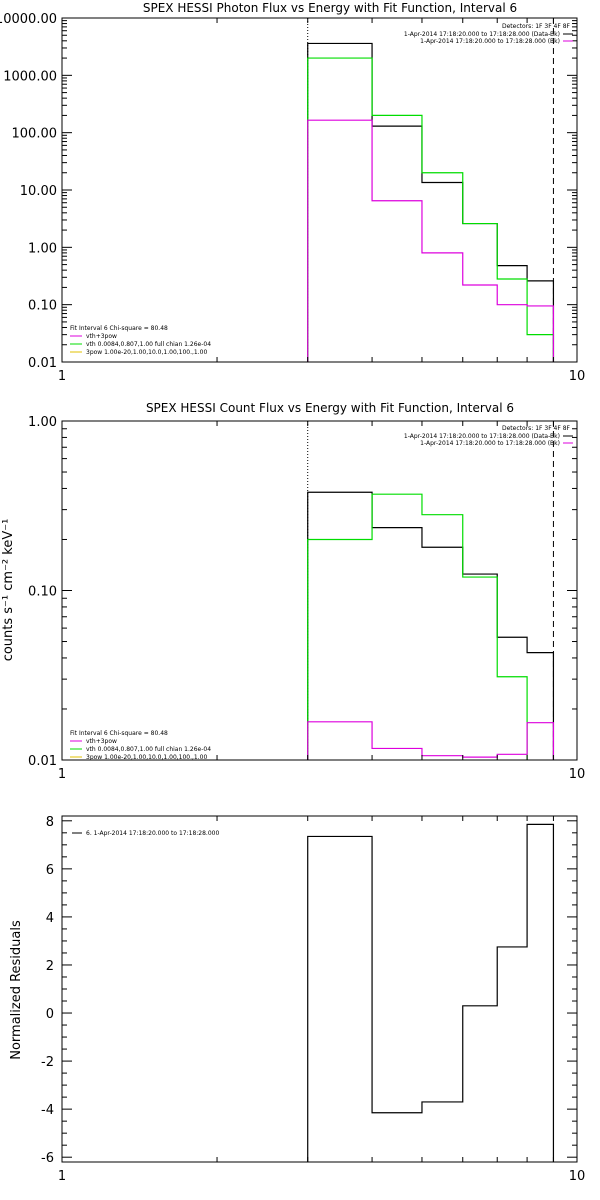 This screenshot has height=1200, width=600. I want to click on y-tick-label: 6, so click(50, 870).